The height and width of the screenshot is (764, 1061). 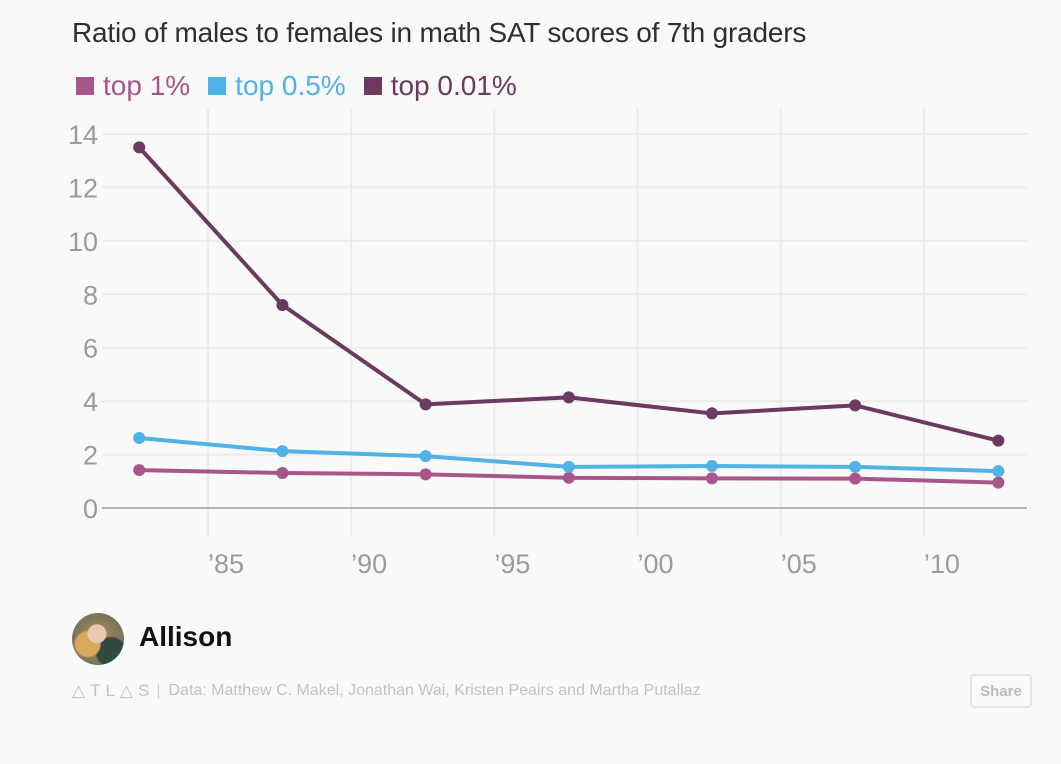 I want to click on y-tick-label: 10, so click(x=83, y=242).